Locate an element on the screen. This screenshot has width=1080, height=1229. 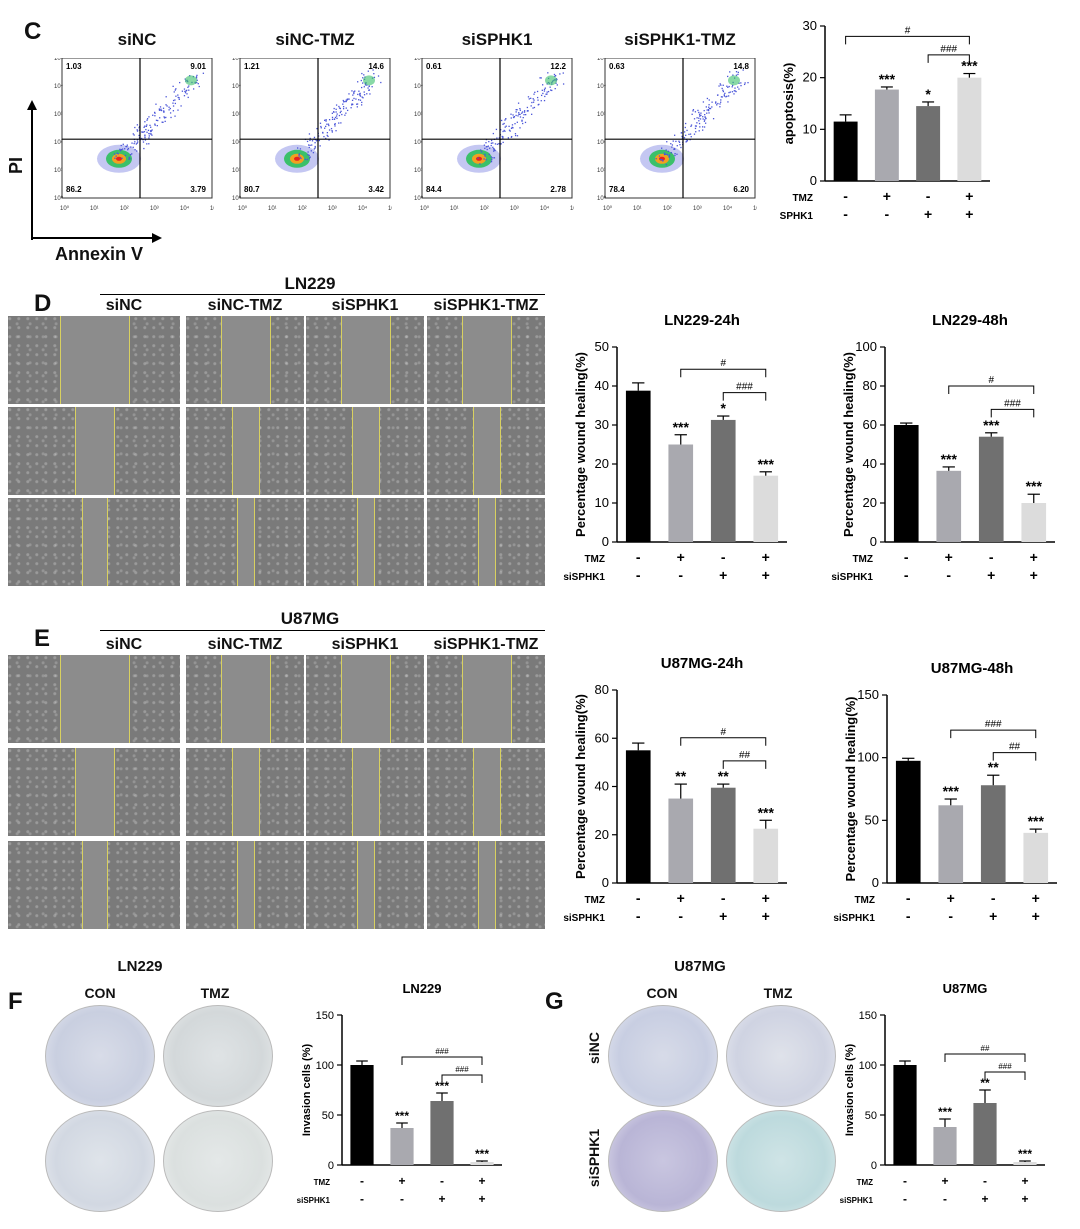
wound-column-label: siSPHK1-TMZ is located at coordinates (486, 305).